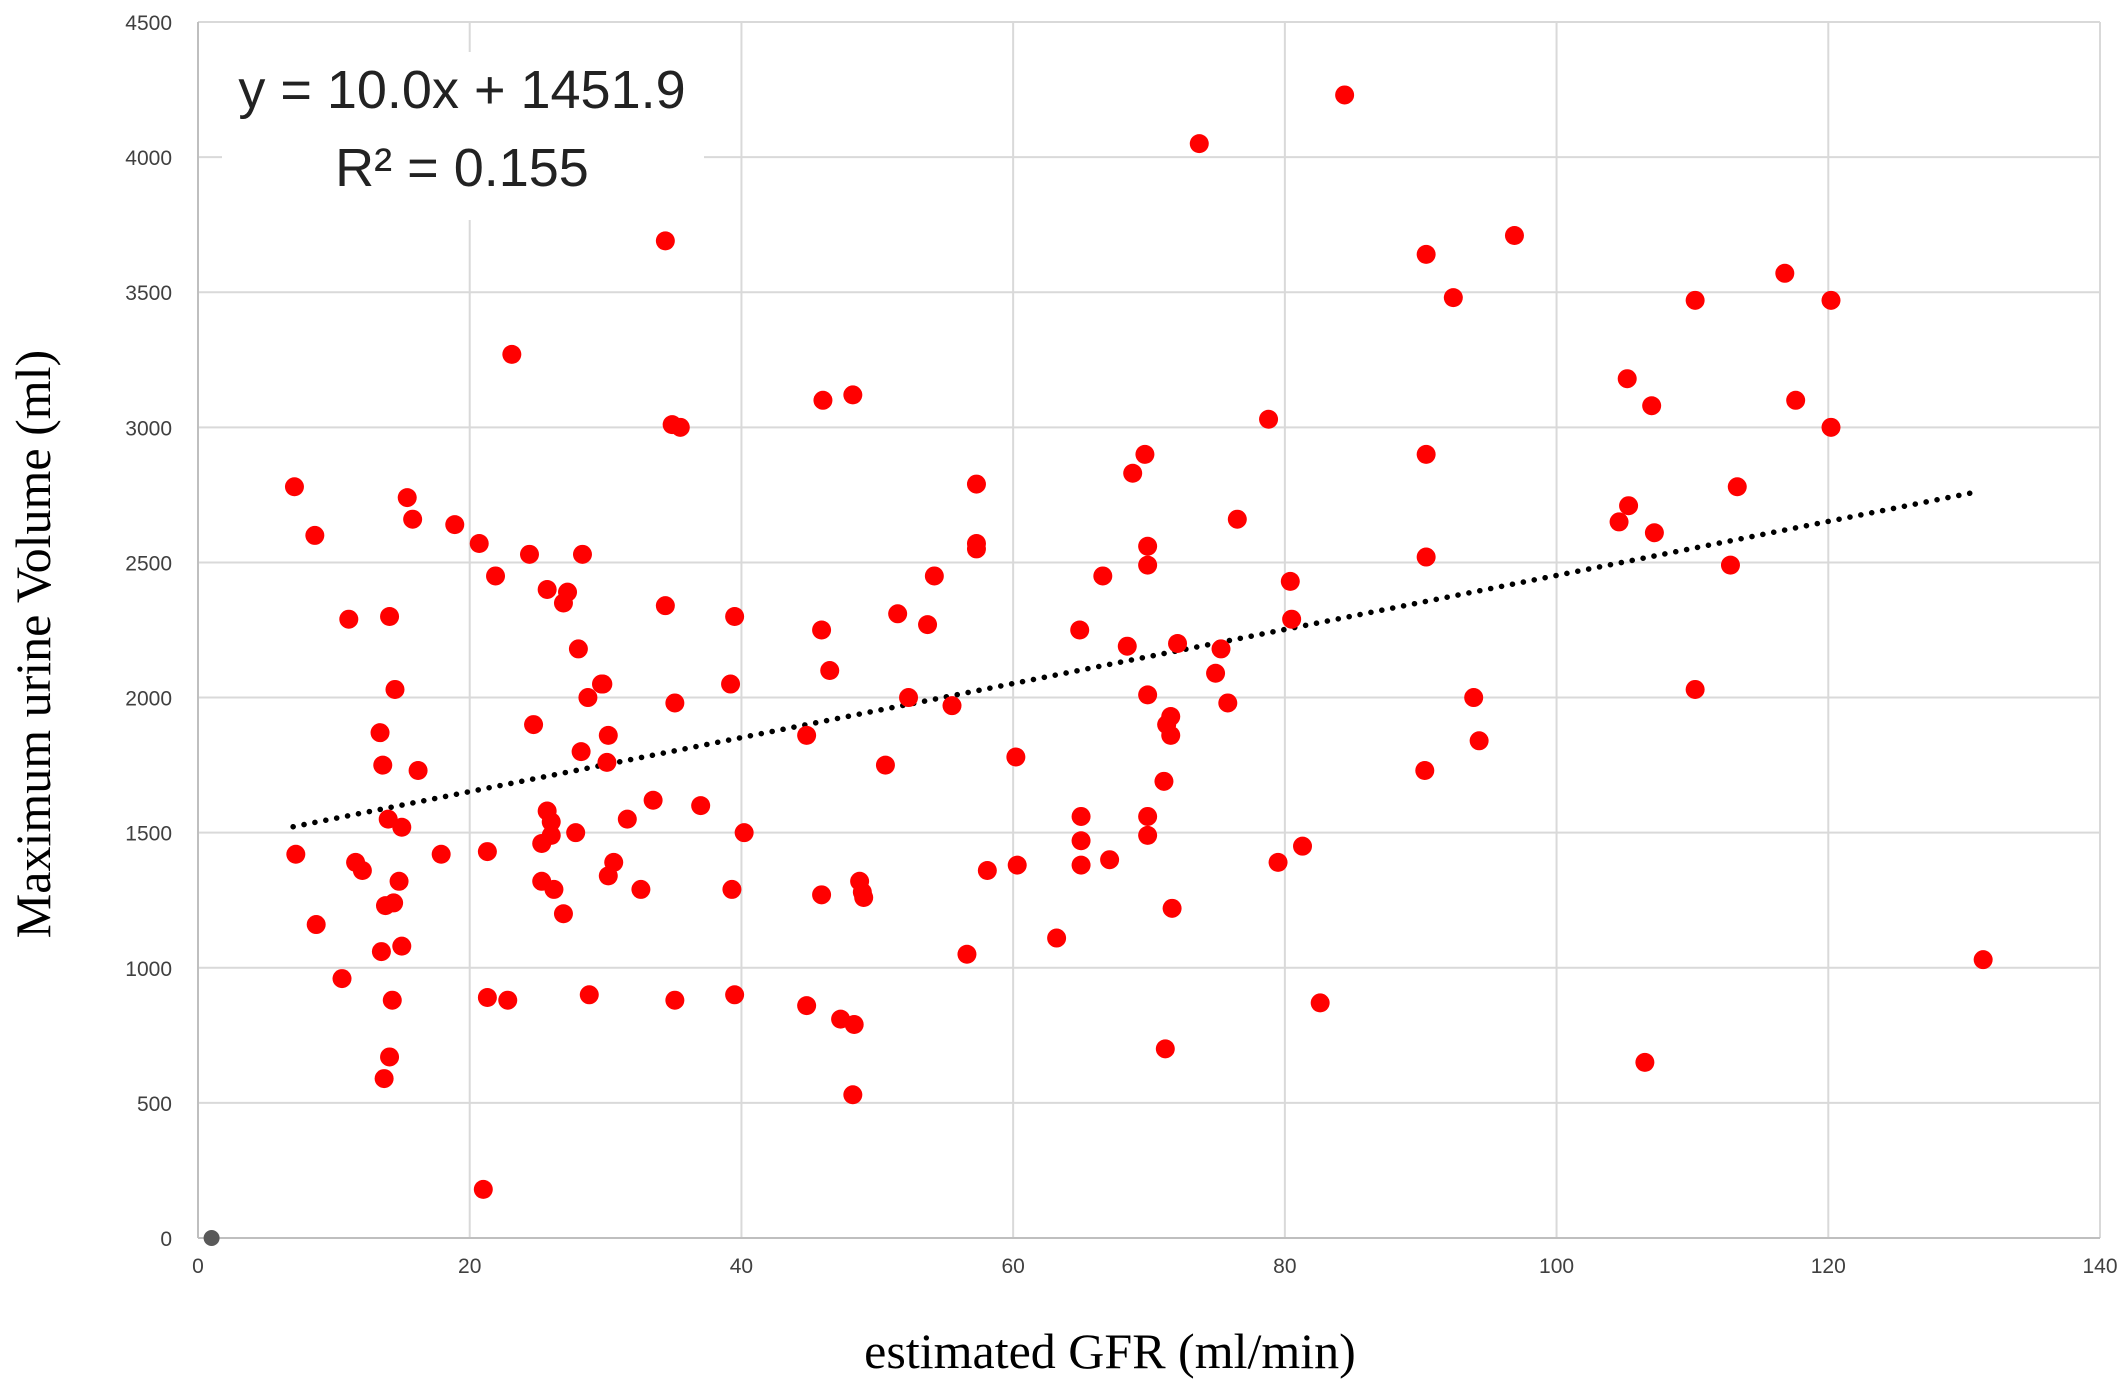  Describe the element at coordinates (33, 644) in the screenshot. I see `y-axis-title: Maximum urine Volume (ml)` at that location.